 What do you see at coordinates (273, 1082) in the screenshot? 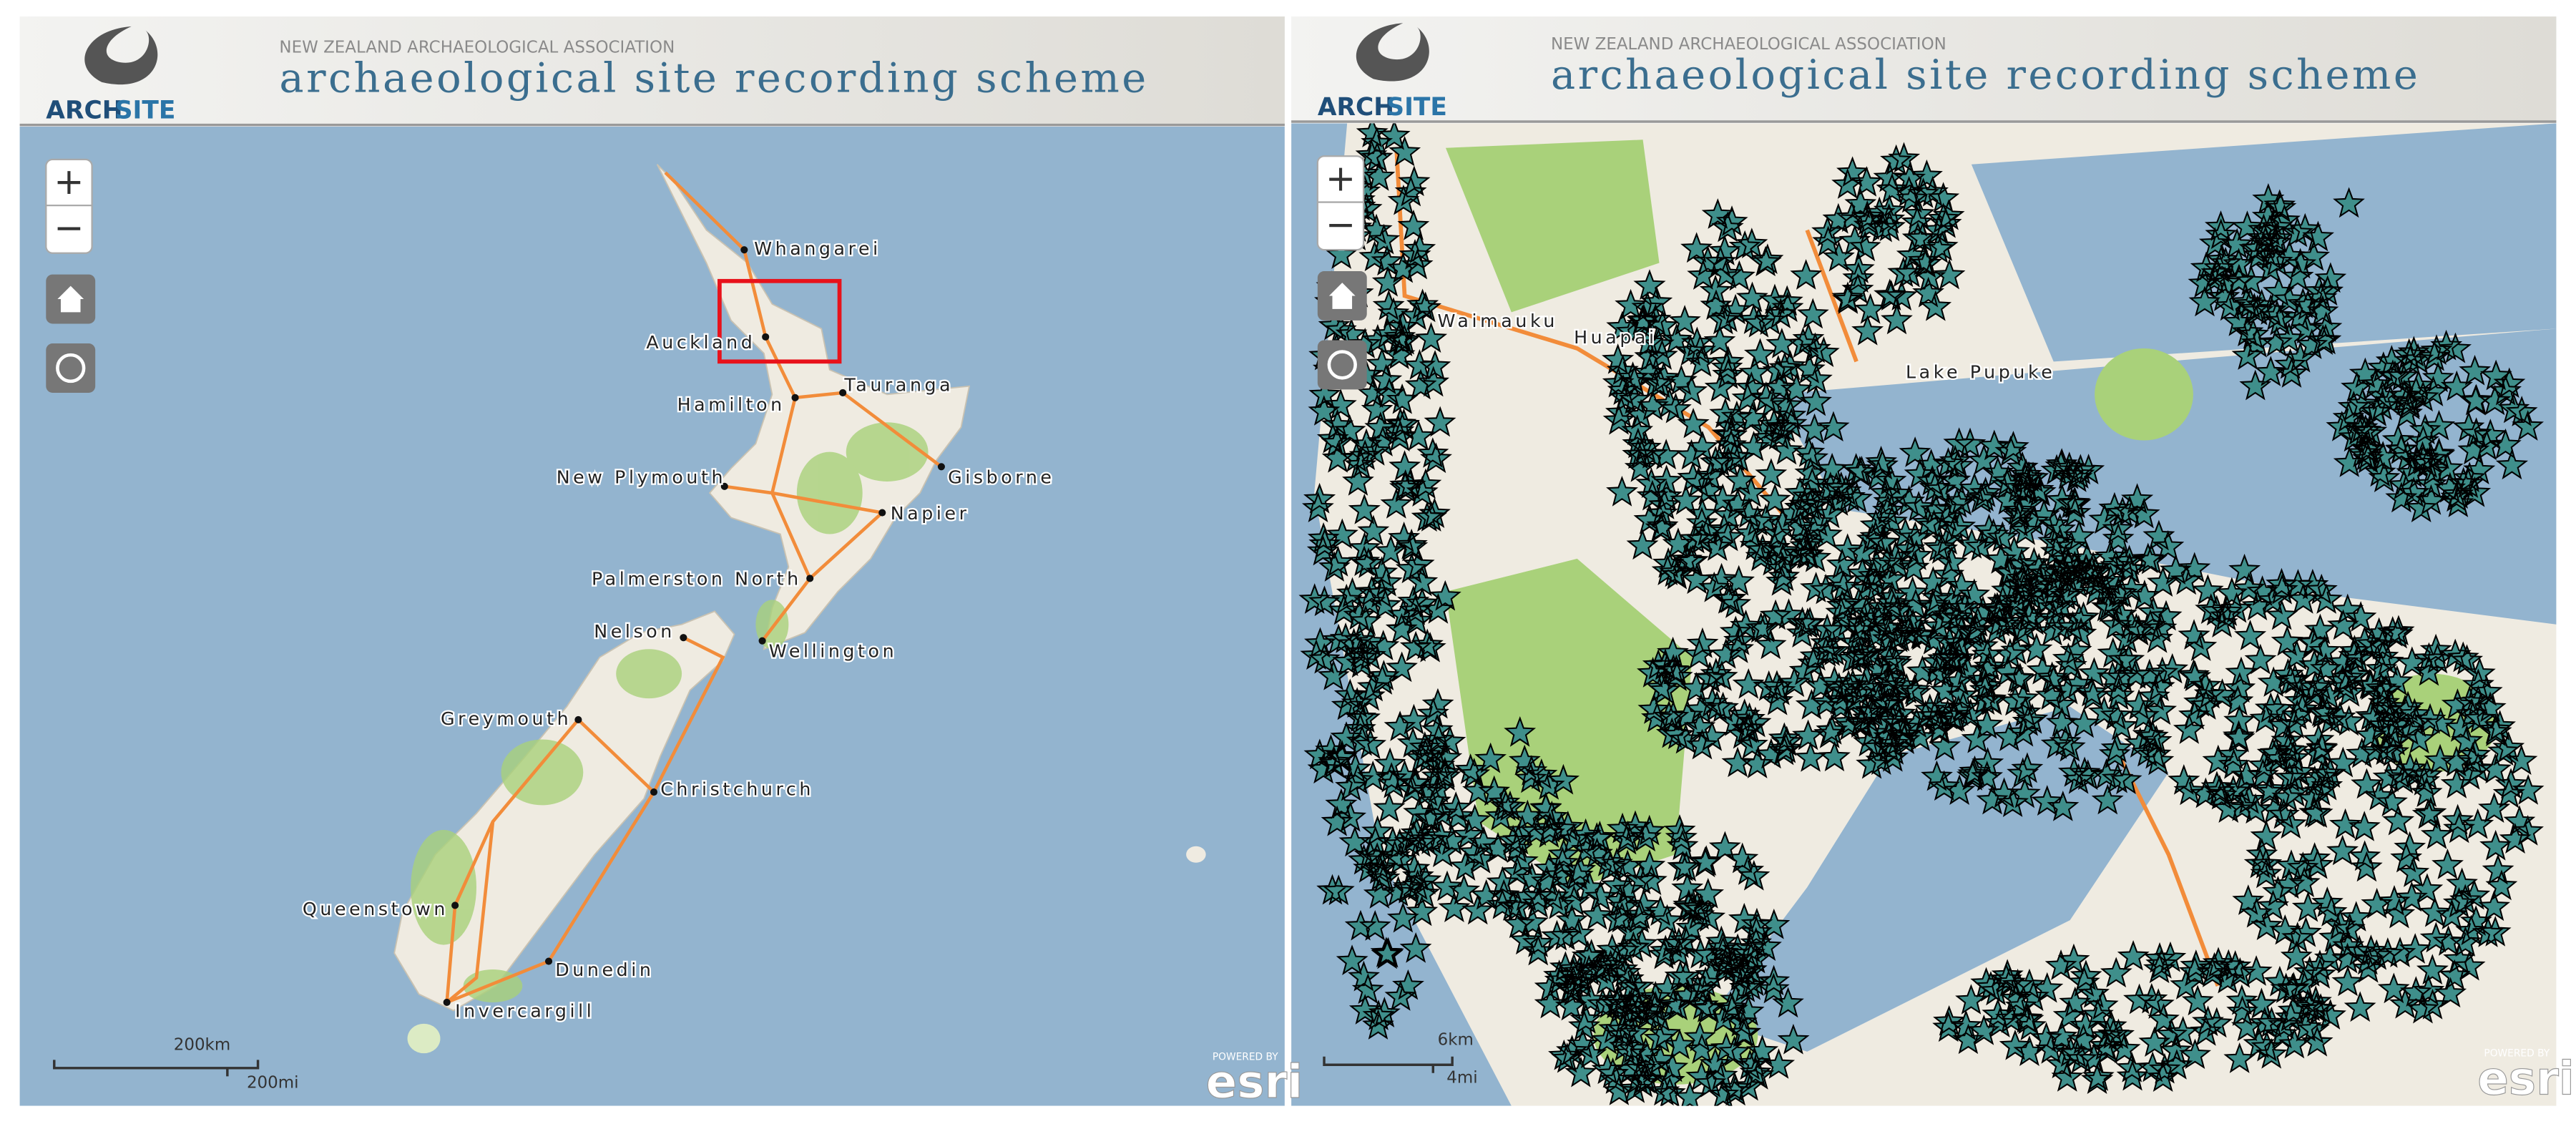
I see `scale-imperial: 200mi` at bounding box center [273, 1082].